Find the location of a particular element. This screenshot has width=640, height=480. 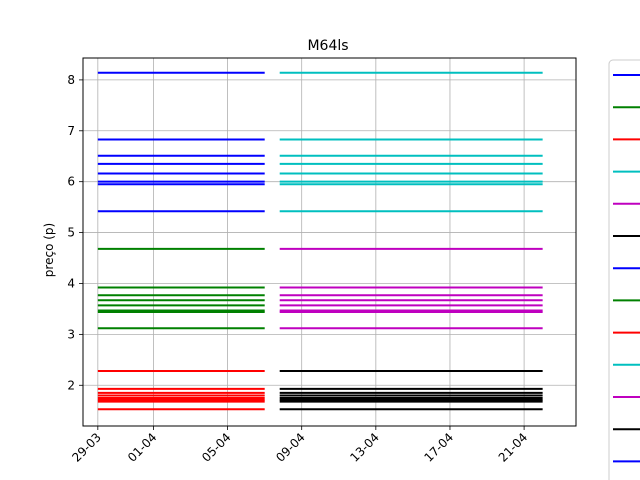

y-tick-label: 5 is located at coordinates (71, 233).